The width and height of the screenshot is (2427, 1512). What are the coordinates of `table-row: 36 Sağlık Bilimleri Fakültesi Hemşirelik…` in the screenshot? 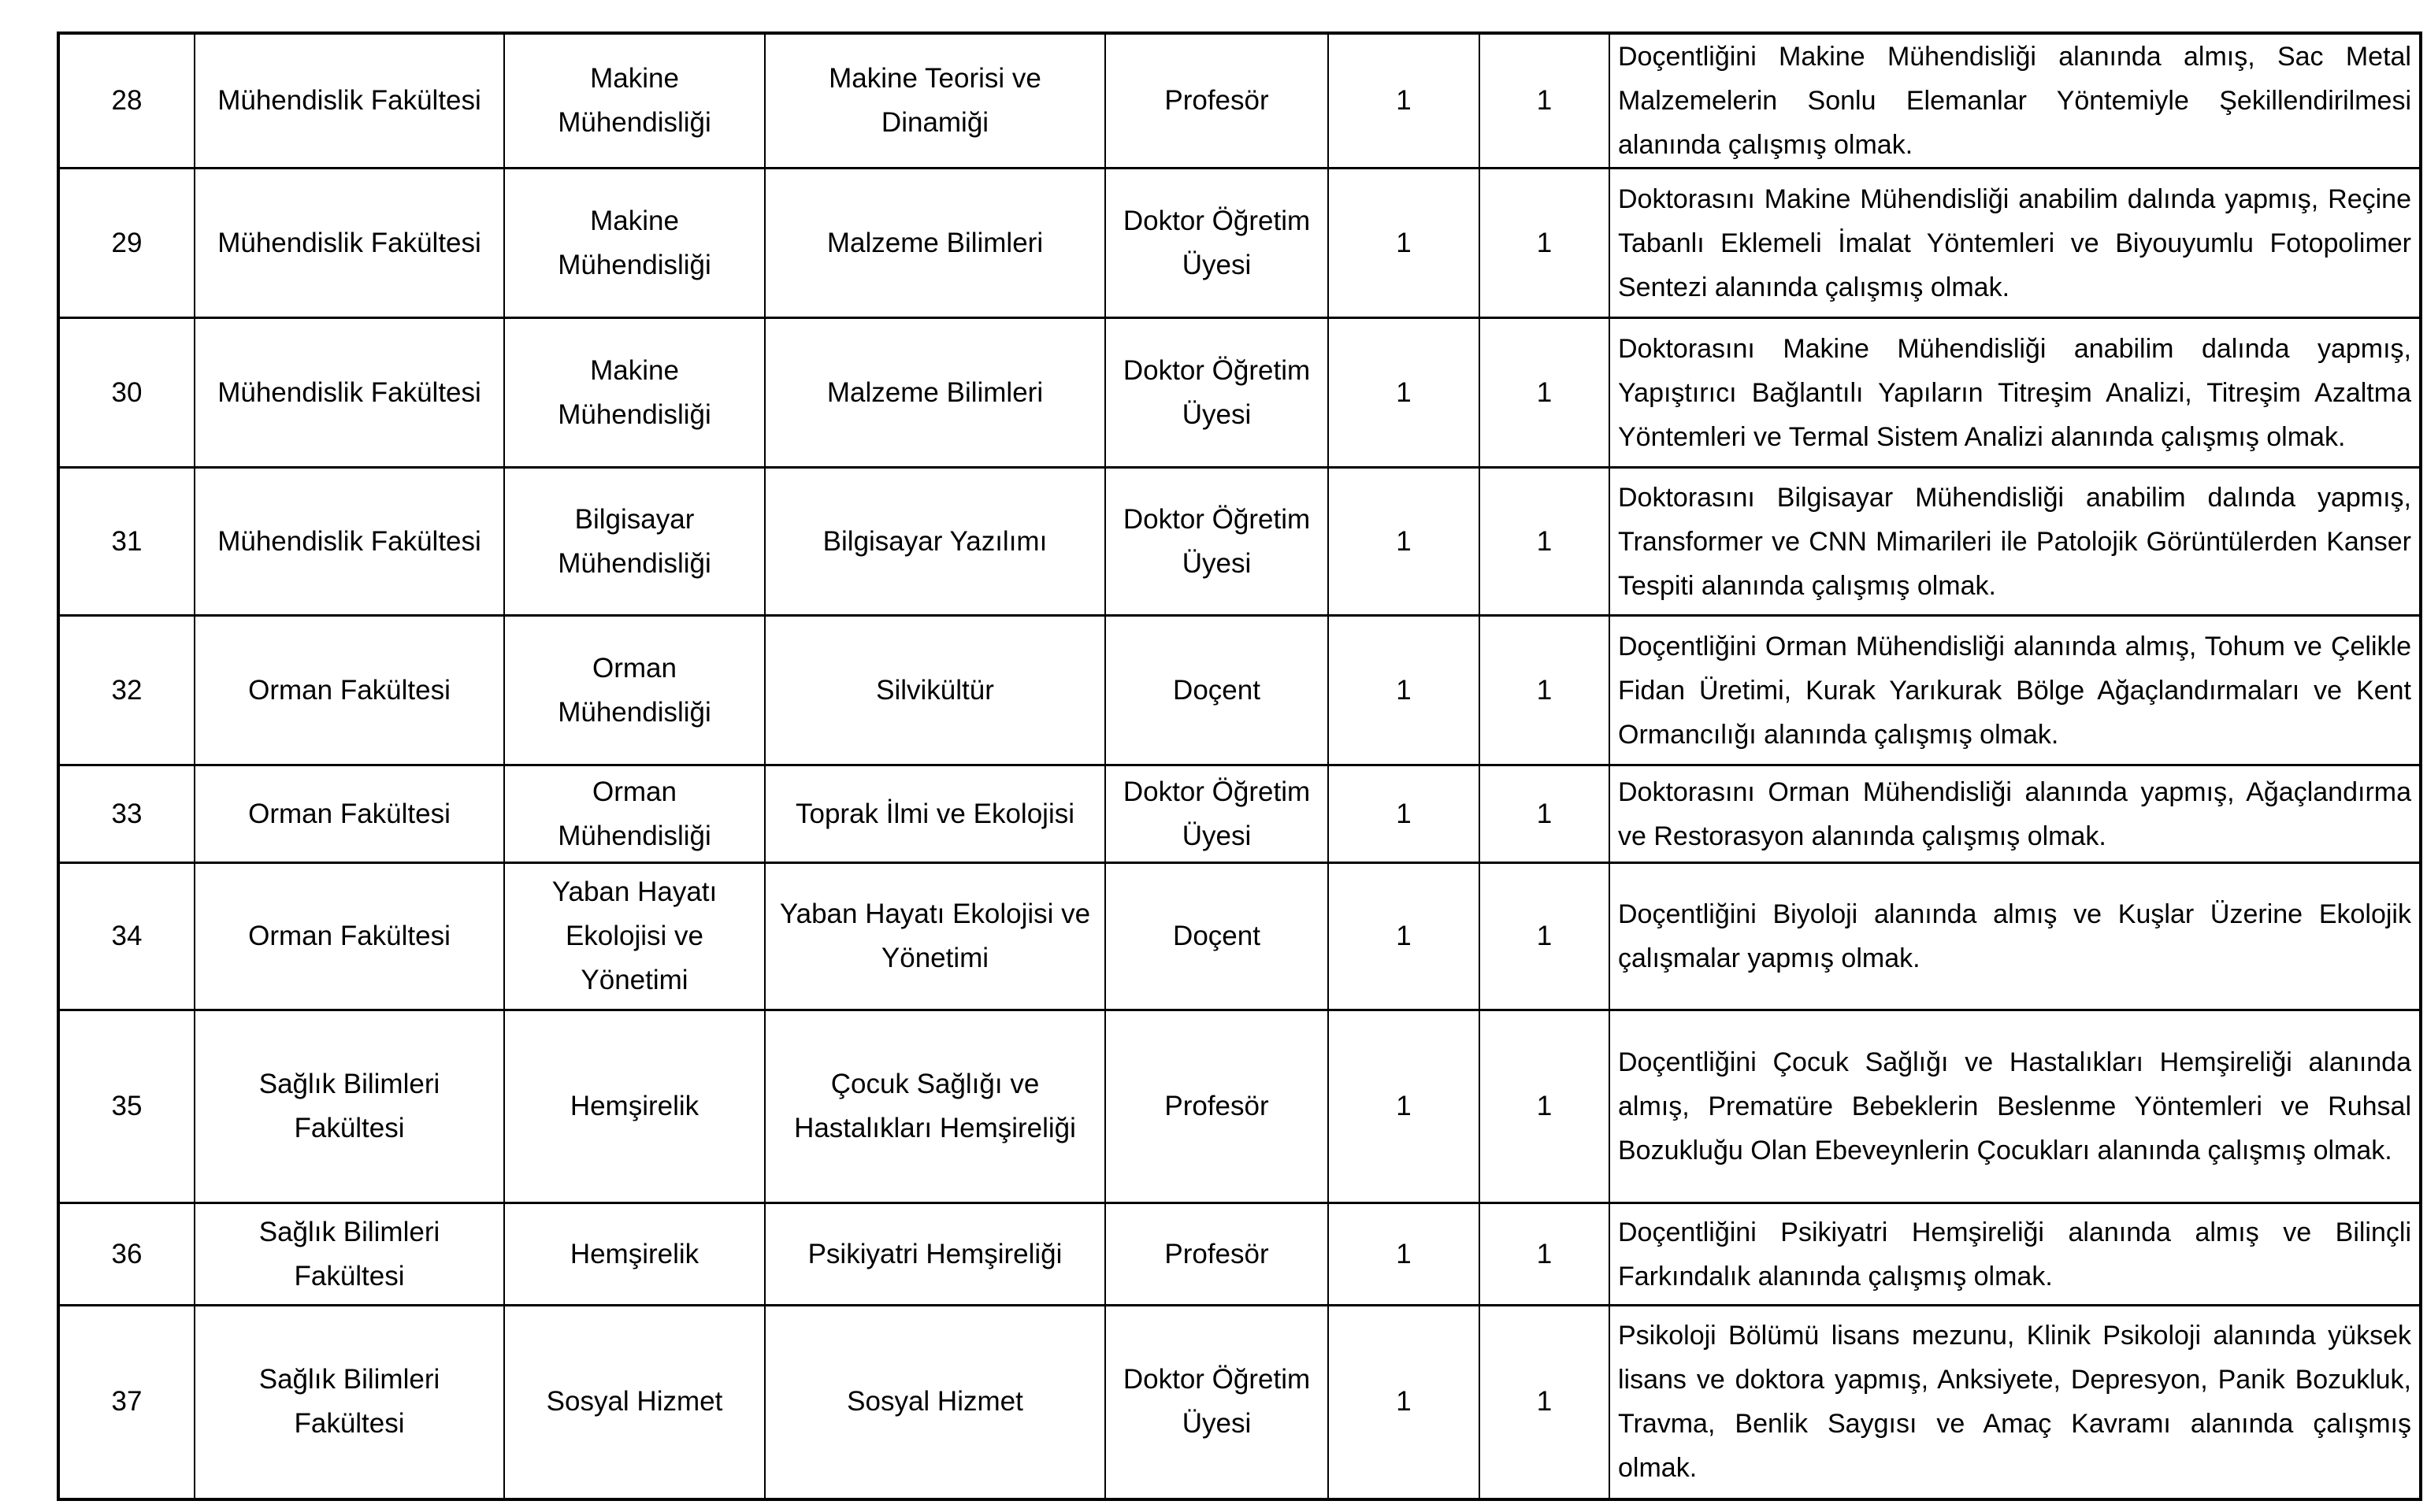 It's located at (1239, 1254).